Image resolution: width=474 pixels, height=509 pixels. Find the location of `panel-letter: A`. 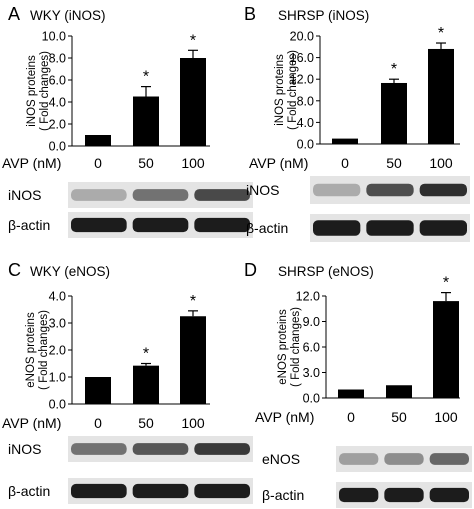

panel-letter: A is located at coordinates (14, 14).